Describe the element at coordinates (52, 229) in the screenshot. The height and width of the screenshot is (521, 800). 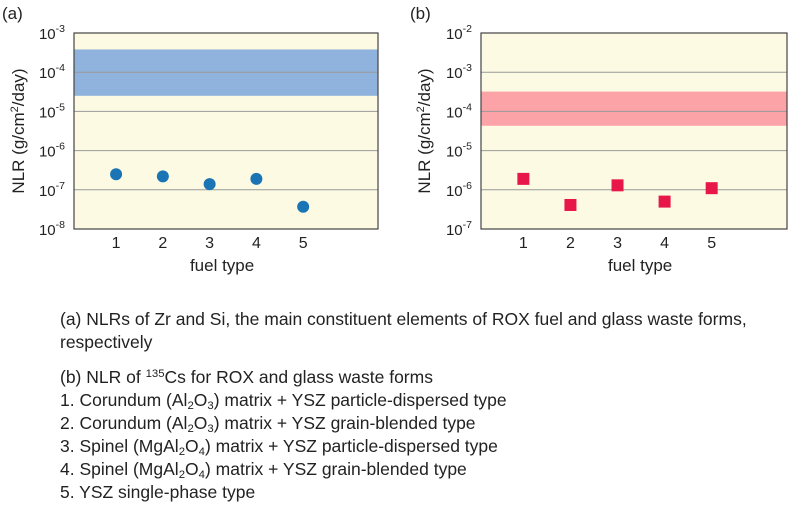
I see `y-tick-label: 10⁻⁸` at that location.